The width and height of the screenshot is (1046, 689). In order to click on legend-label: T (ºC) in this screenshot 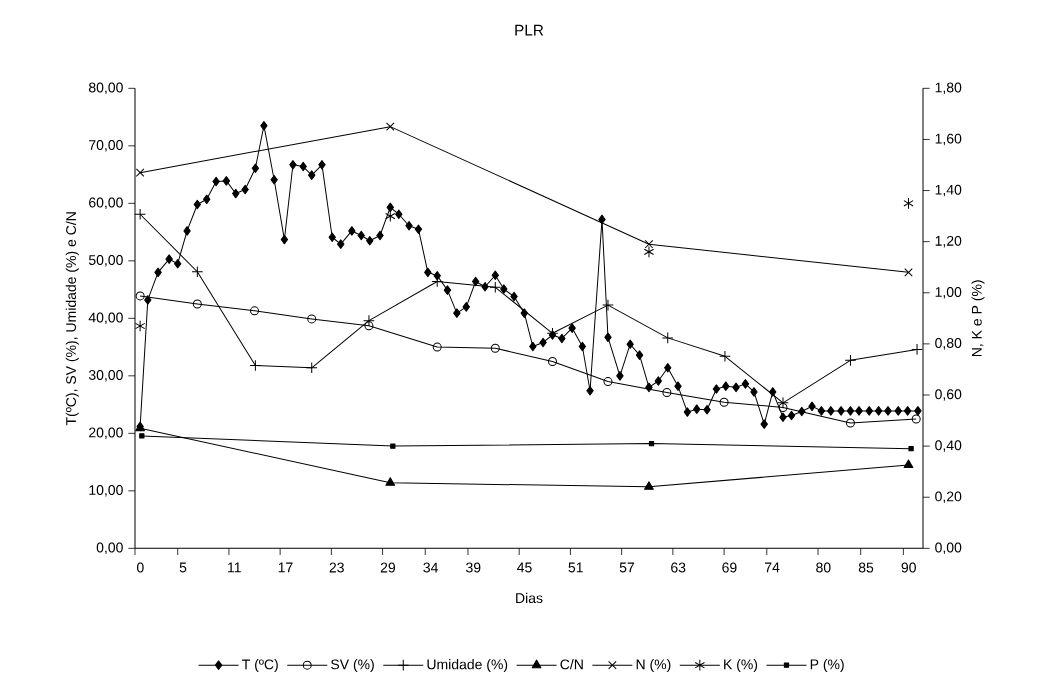, I will do `click(260, 666)`.